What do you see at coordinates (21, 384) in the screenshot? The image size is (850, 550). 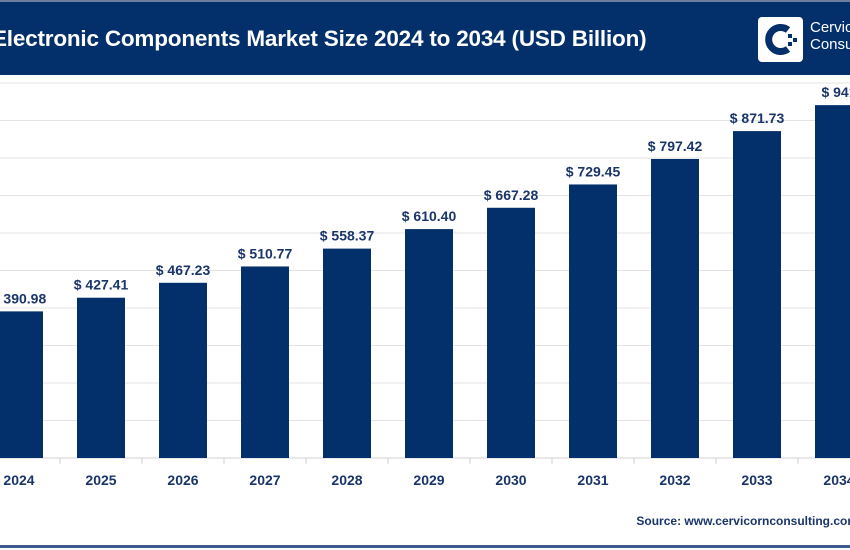 I see `bar-2024` at bounding box center [21, 384].